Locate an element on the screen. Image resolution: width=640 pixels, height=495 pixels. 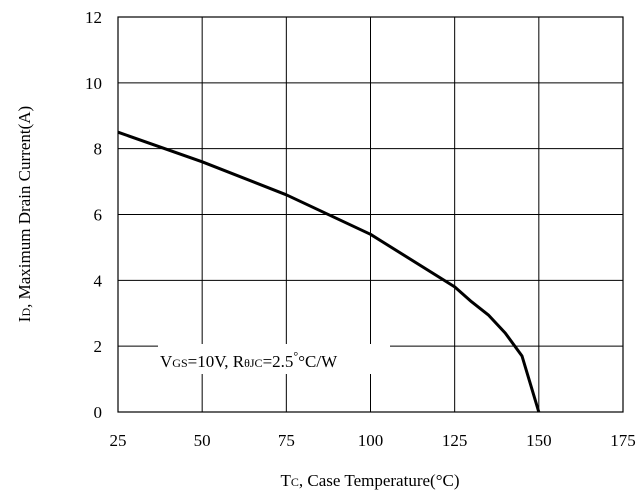
y-tick-label: 4 is located at coordinates (98, 280).